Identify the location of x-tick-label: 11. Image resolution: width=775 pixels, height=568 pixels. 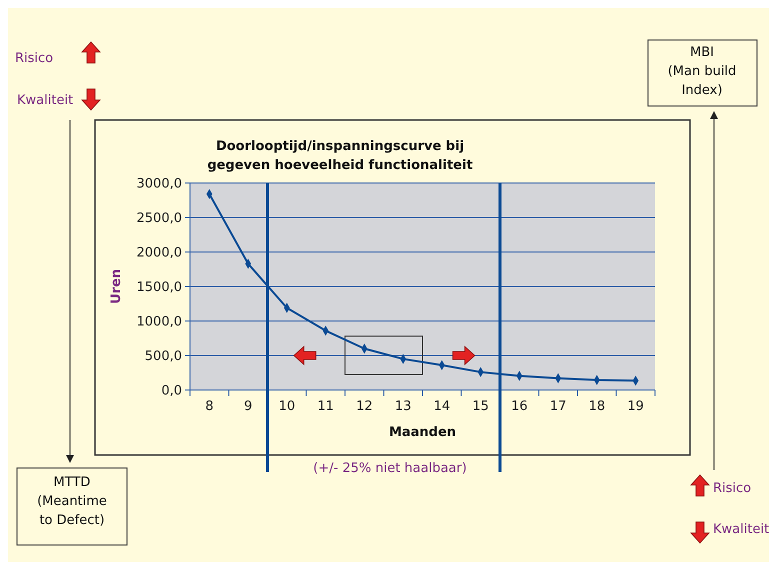
(325, 406).